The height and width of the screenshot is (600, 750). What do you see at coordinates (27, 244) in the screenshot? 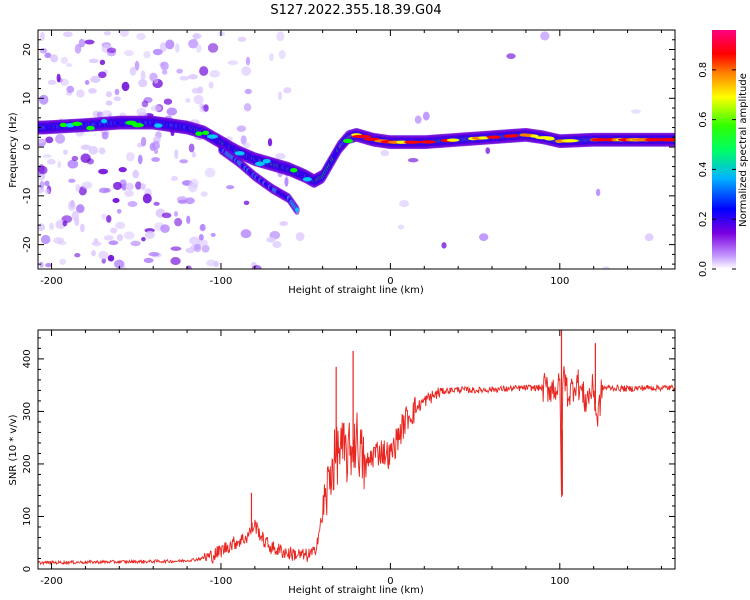
I see `y-tick-label: -20` at bounding box center [27, 244].